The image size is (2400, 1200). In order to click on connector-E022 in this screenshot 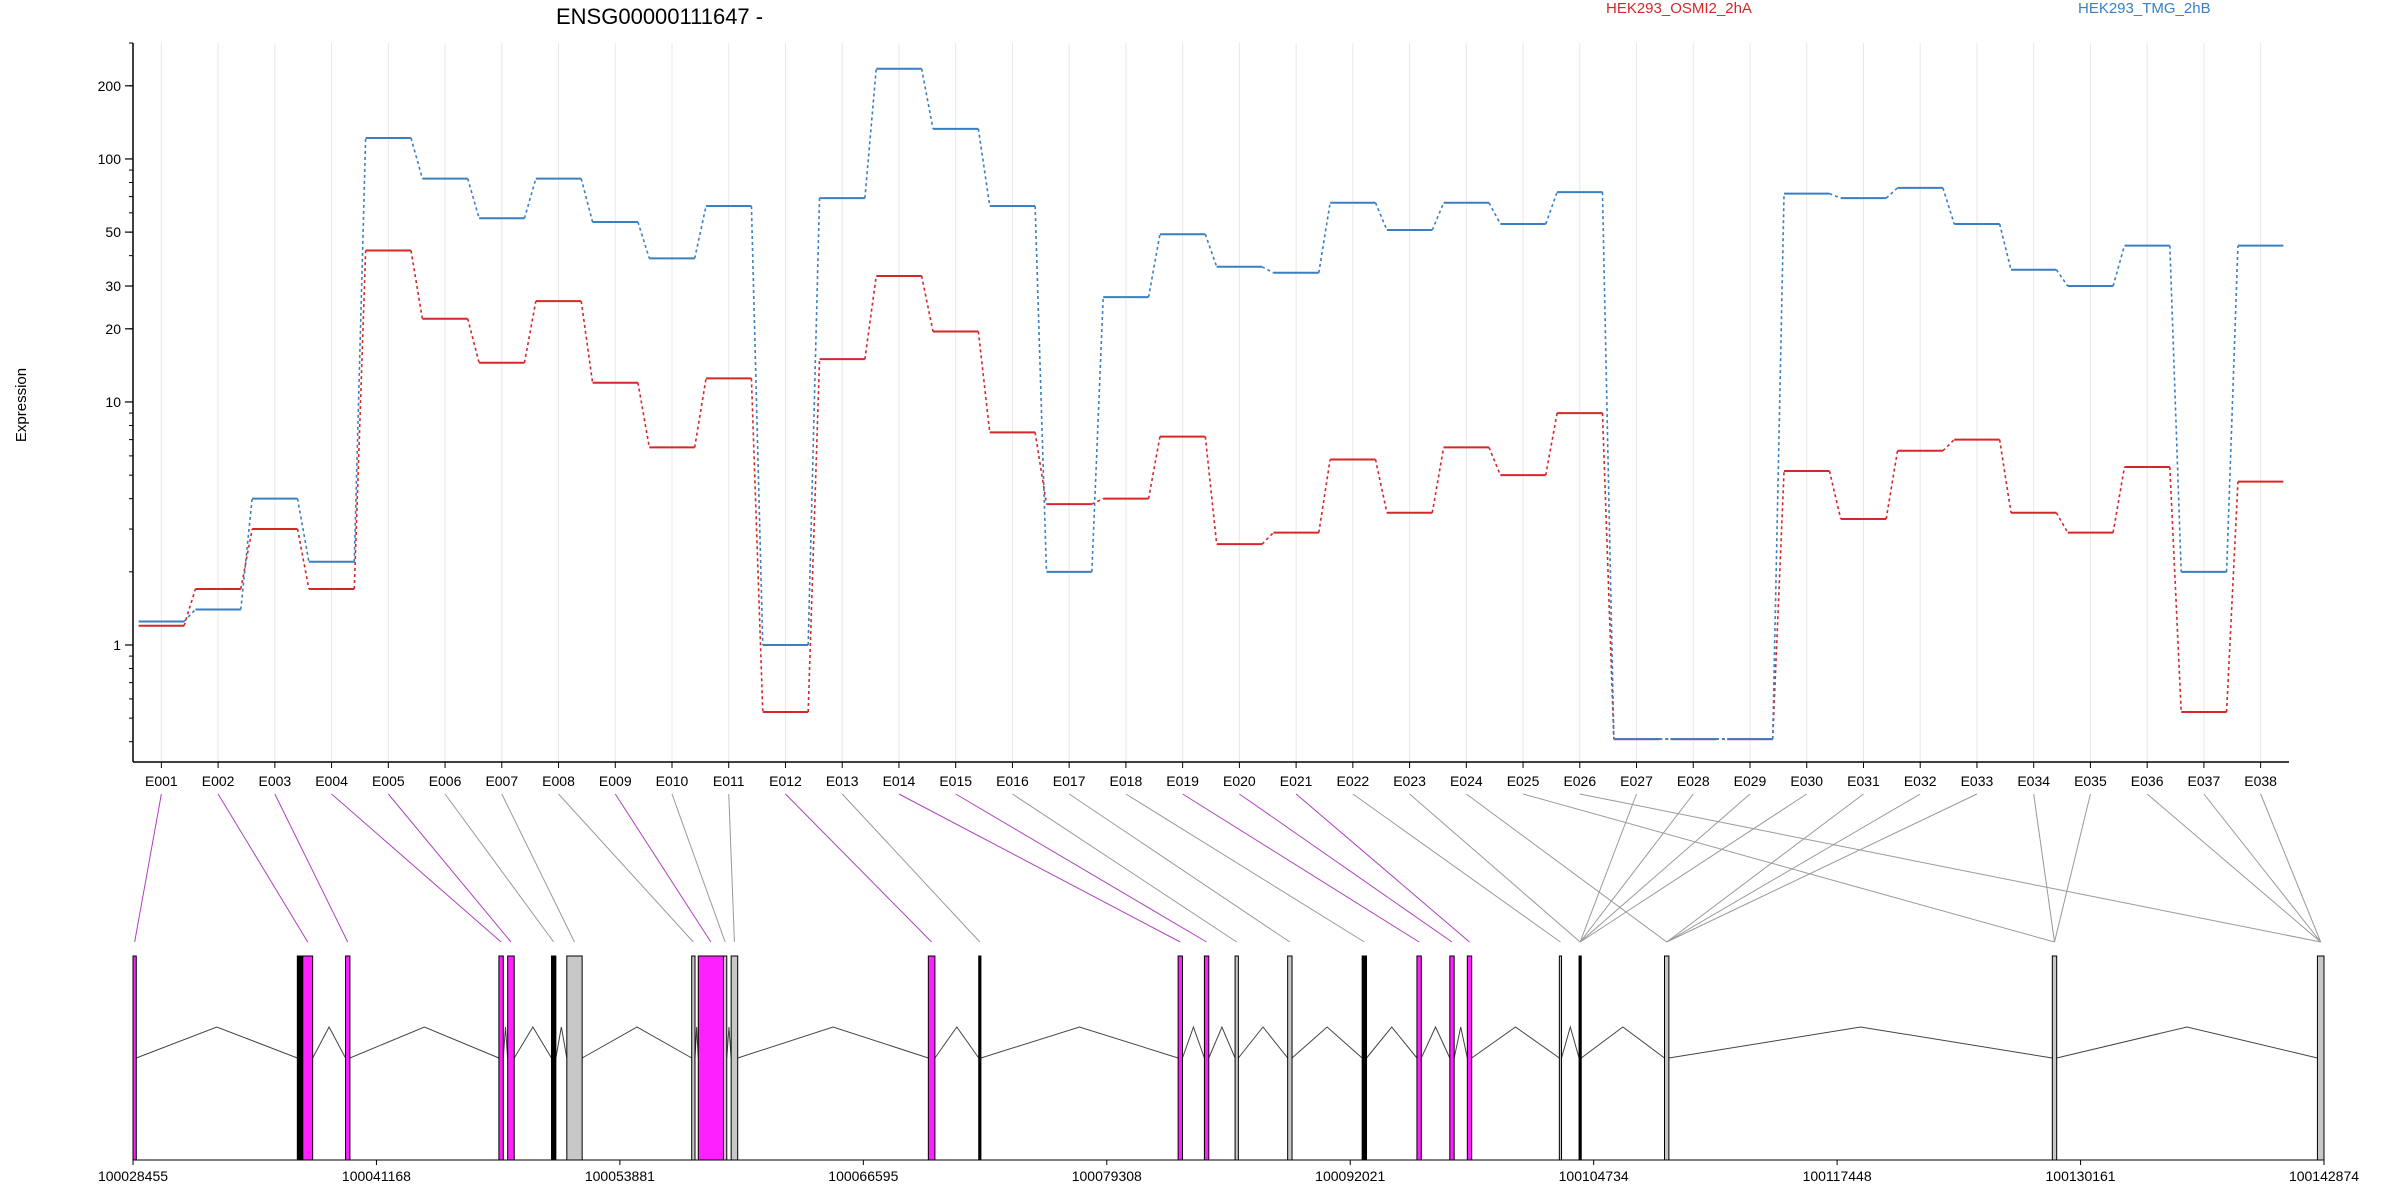, I will do `click(1456, 868)`.